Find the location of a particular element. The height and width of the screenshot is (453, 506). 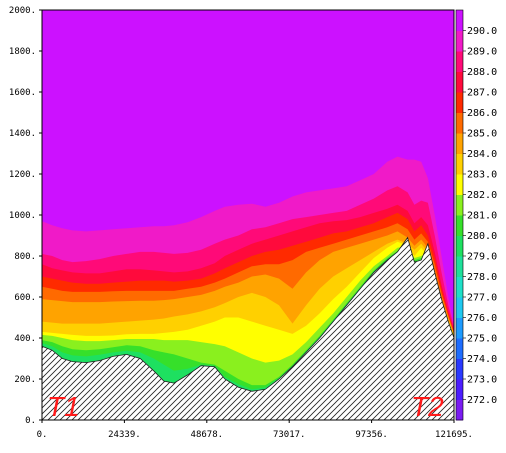

y-tick-label: 0. is located at coordinates (30, 421).